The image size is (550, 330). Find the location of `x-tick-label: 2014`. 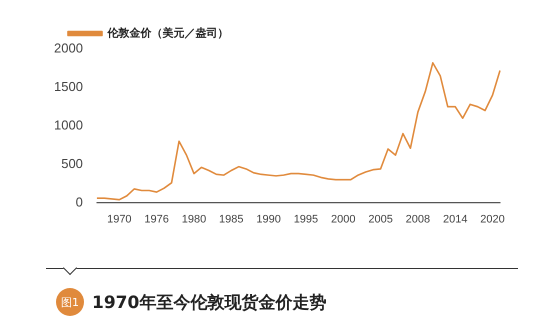

x-tick-label: 2014 is located at coordinates (455, 219).